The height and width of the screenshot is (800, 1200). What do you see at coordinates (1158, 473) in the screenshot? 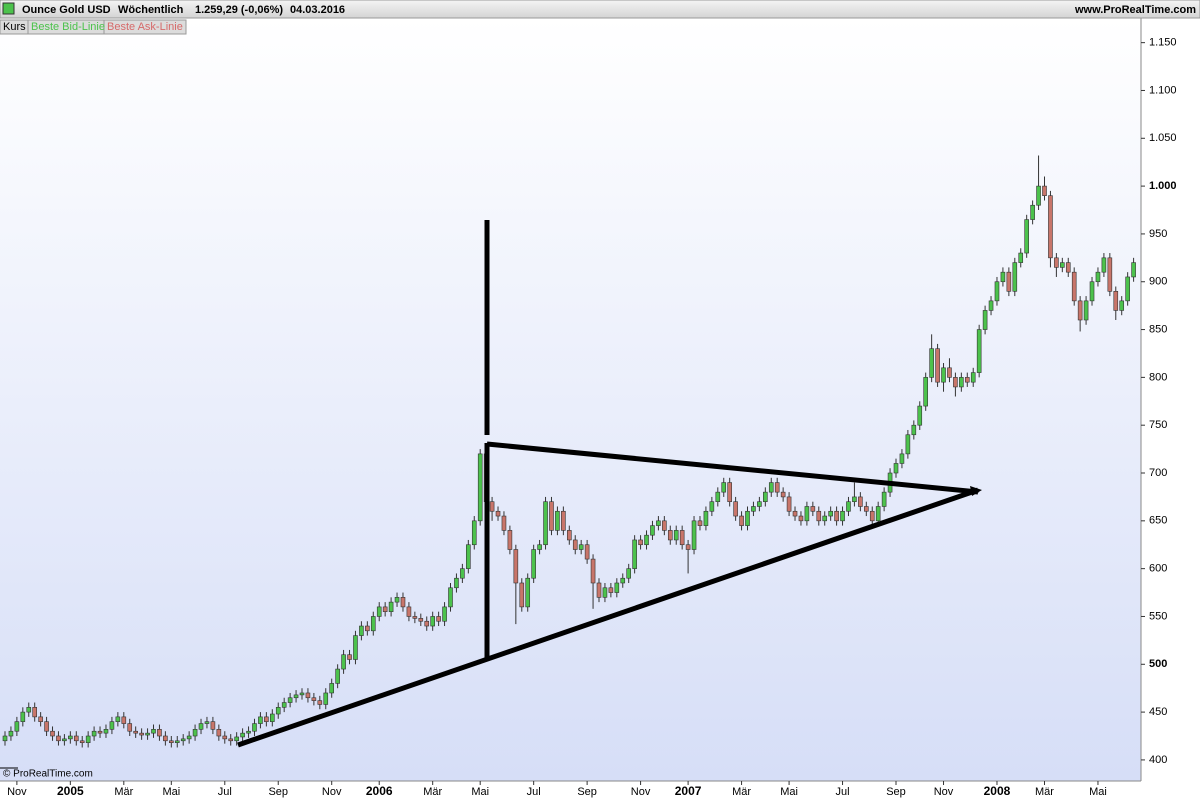
I see `y-tick-label: 700` at bounding box center [1158, 473].